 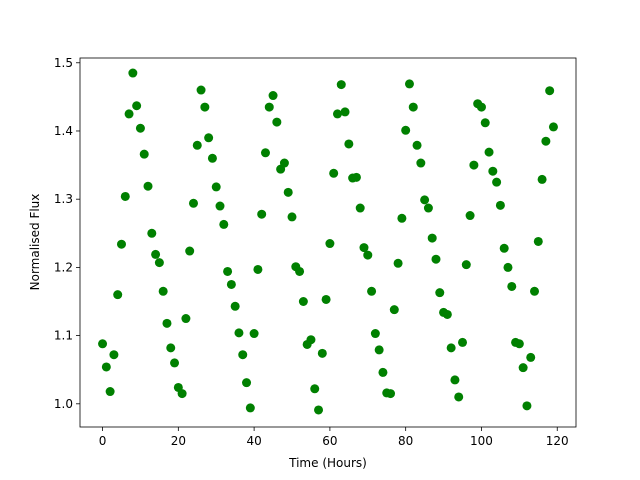 I want to click on y-tick-label: 1.4, so click(x=63, y=131).